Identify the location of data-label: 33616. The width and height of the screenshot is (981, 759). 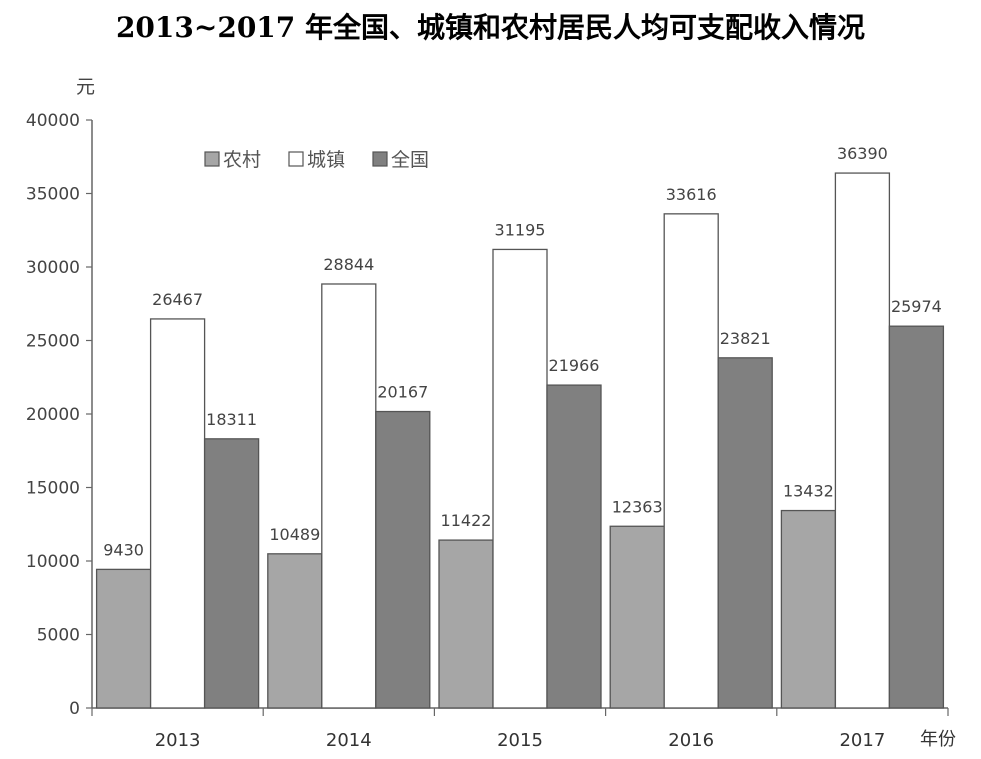
(691, 194).